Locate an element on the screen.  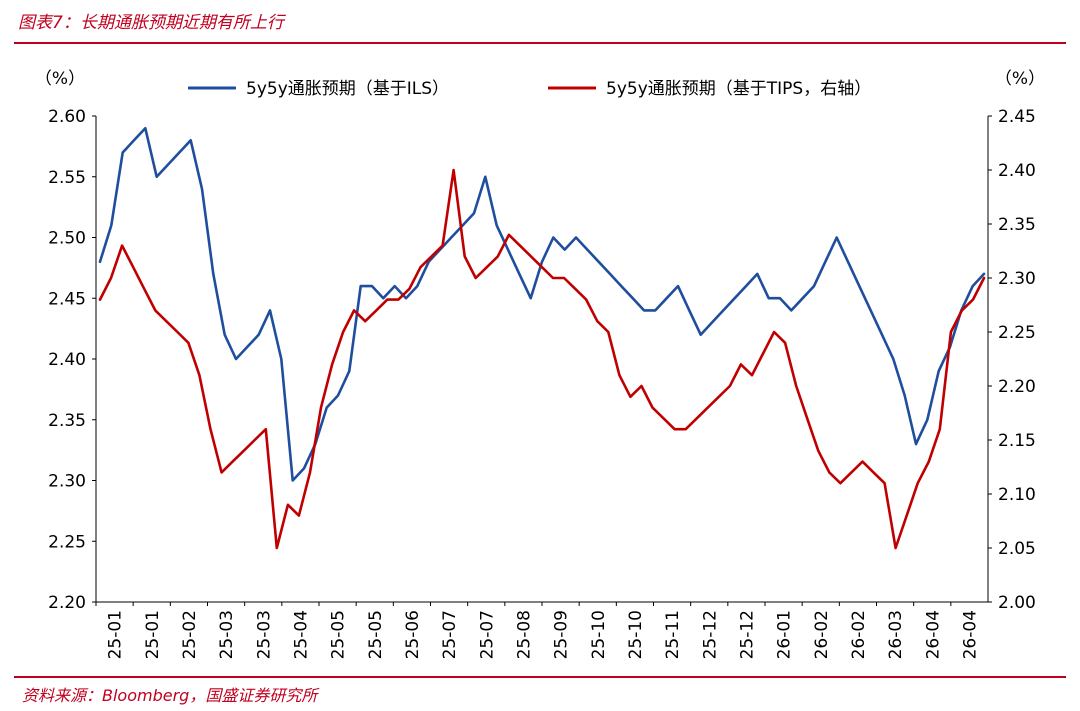
left-tick-label: 2.45 is located at coordinates (67, 299).